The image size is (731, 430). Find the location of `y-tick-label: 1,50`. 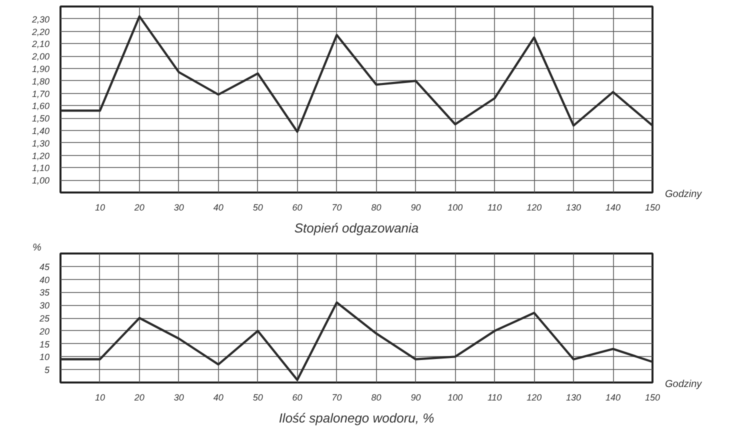

y-tick-label: 1,50 is located at coordinates (41, 119).